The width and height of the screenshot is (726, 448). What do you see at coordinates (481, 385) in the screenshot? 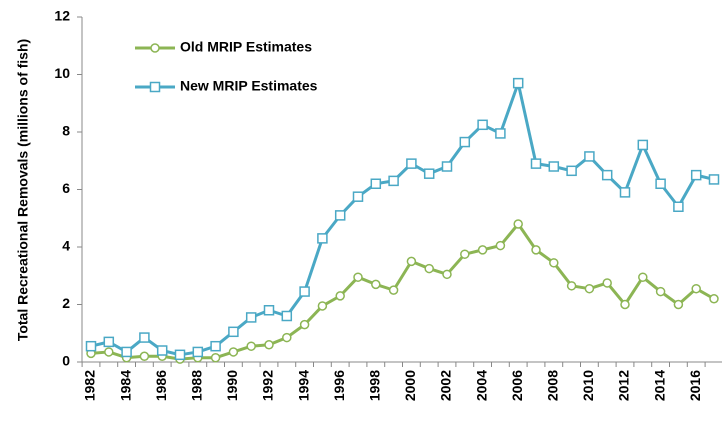
I see `x-tick-label: 2004` at bounding box center [481, 385].